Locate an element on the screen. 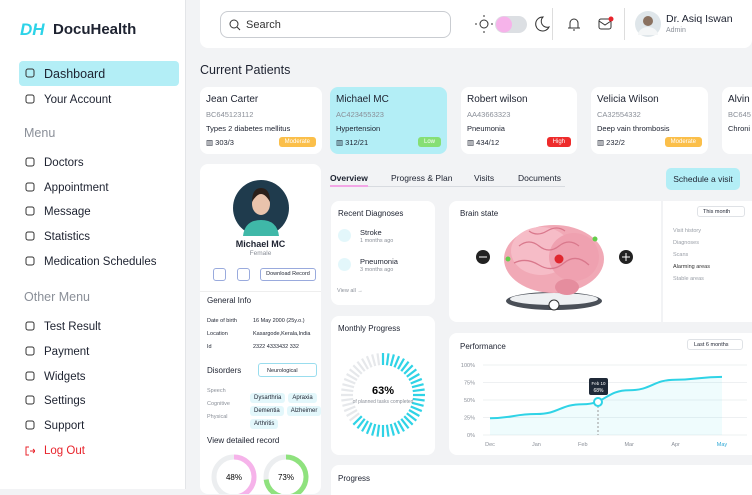 The height and width of the screenshot is (495, 752). call-button is located at coordinates (219, 274).